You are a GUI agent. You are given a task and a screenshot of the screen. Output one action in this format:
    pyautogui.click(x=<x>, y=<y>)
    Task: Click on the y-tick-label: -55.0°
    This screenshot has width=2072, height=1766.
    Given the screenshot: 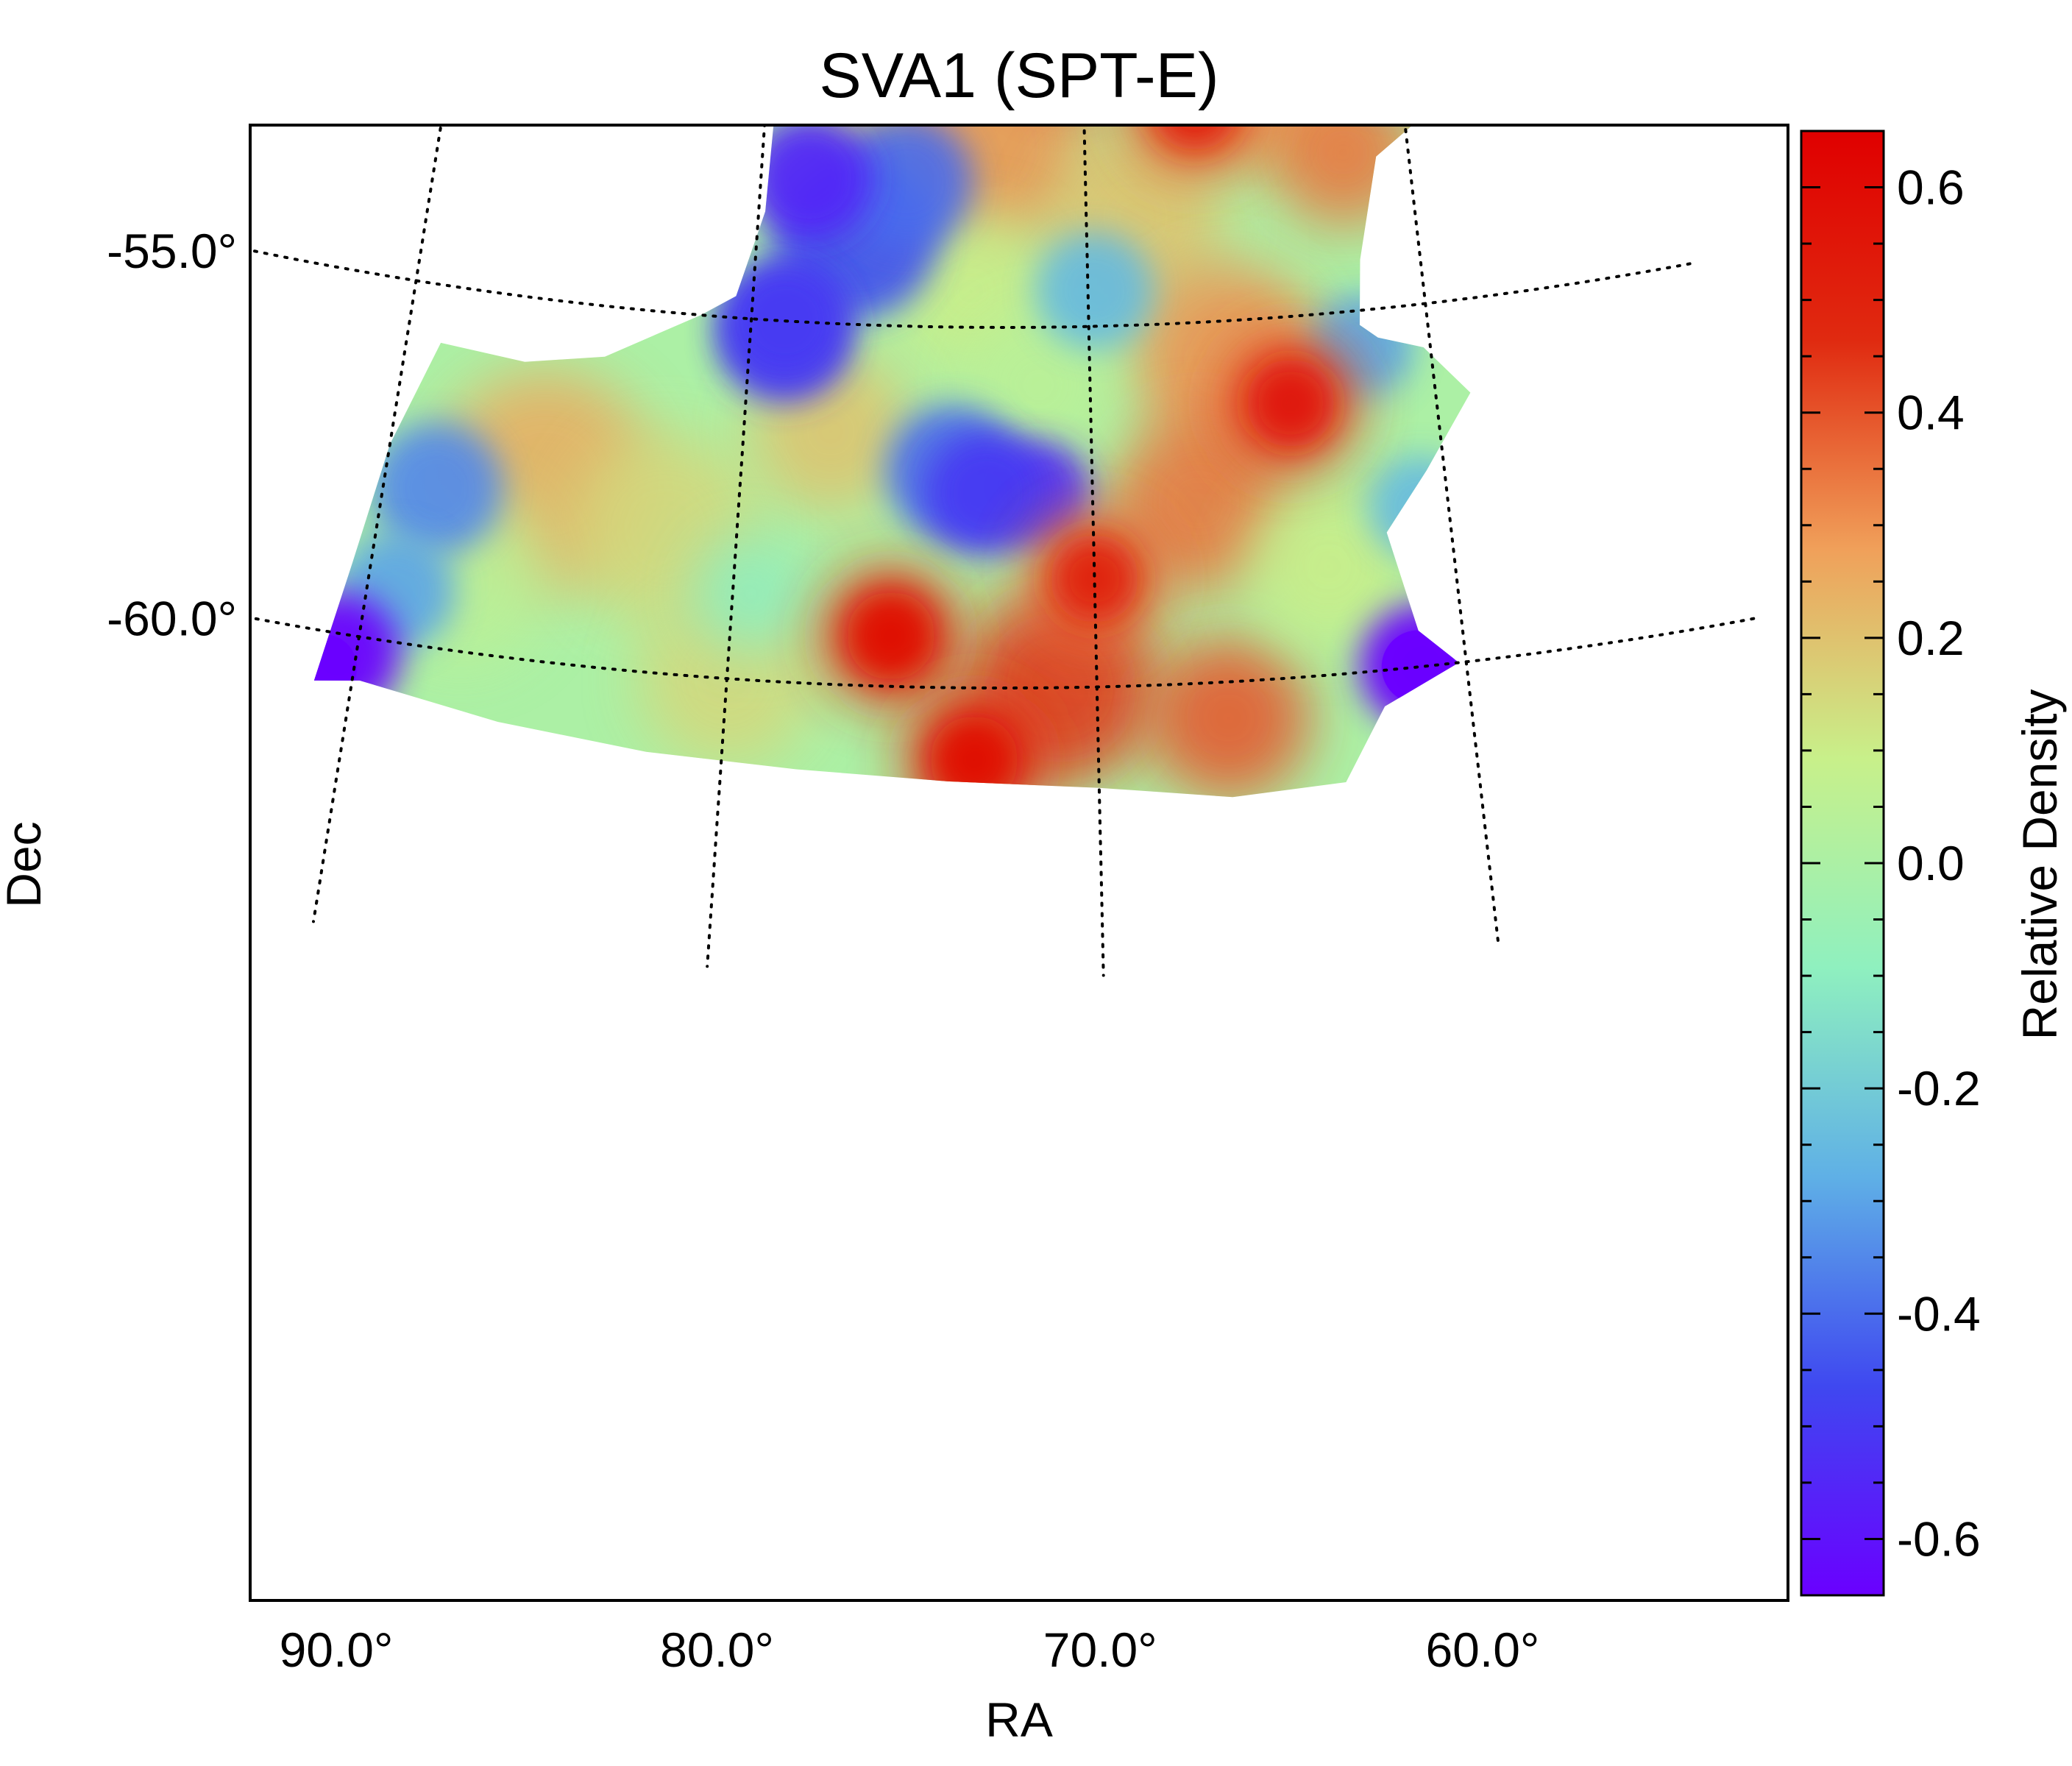 What is the action you would take?
    pyautogui.click(x=172, y=251)
    